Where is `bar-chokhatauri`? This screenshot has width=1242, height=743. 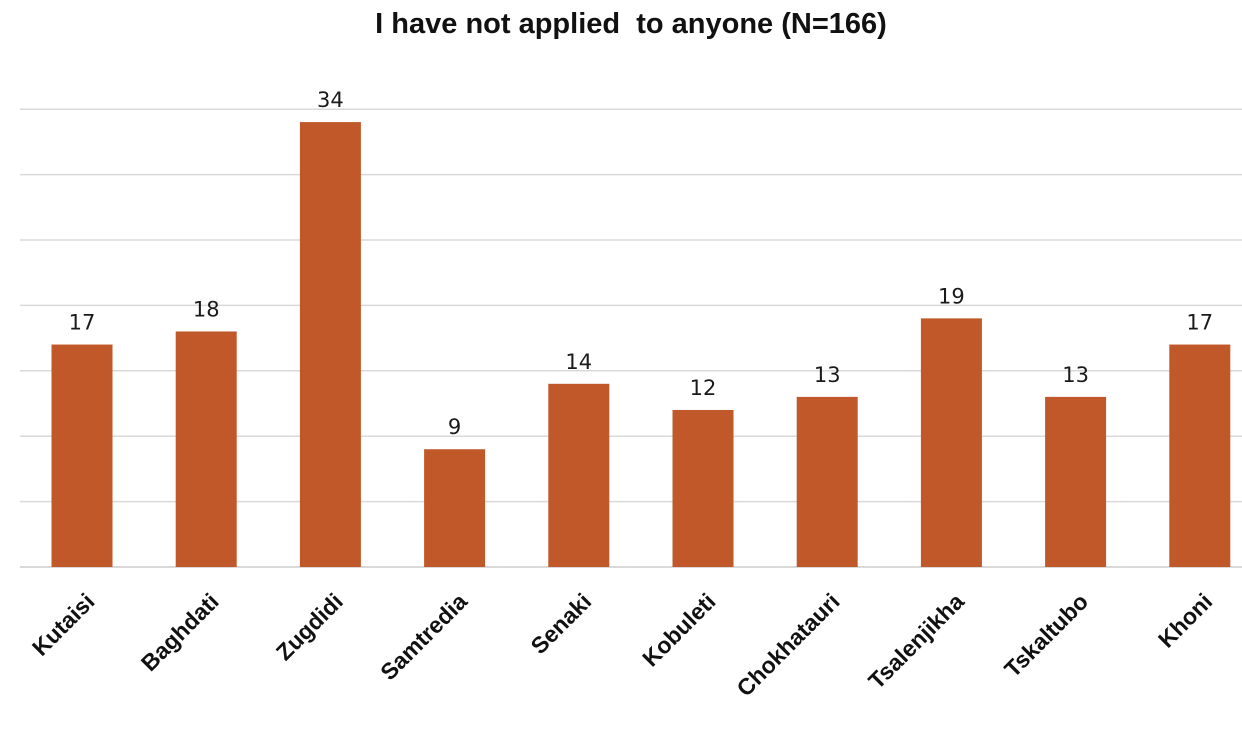 bar-chokhatauri is located at coordinates (827, 481).